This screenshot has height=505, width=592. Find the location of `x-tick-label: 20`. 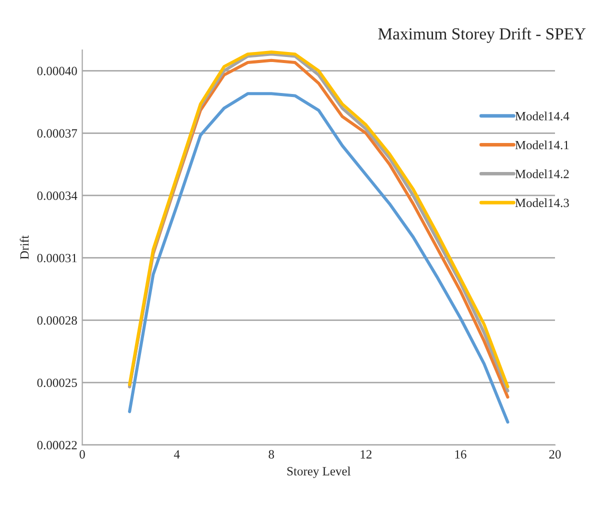

x-tick-label: 20 is located at coordinates (555, 454).